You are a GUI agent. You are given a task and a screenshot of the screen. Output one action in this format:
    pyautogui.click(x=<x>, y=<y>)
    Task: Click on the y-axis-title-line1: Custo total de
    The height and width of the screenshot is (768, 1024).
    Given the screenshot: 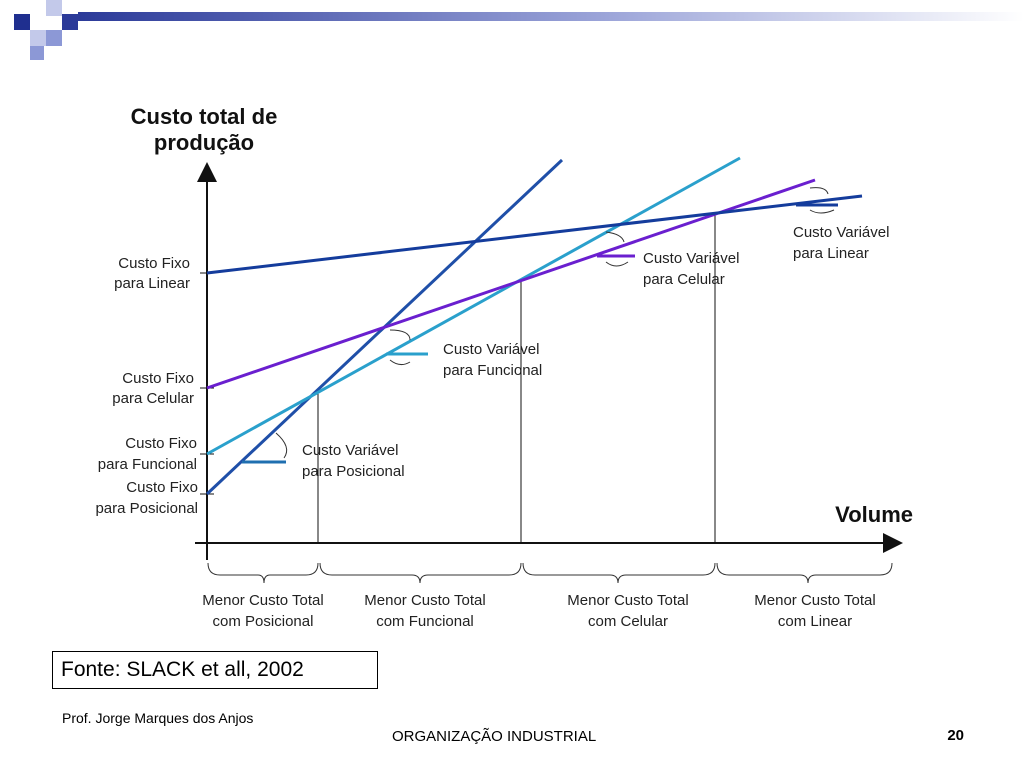 What is the action you would take?
    pyautogui.click(x=204, y=116)
    